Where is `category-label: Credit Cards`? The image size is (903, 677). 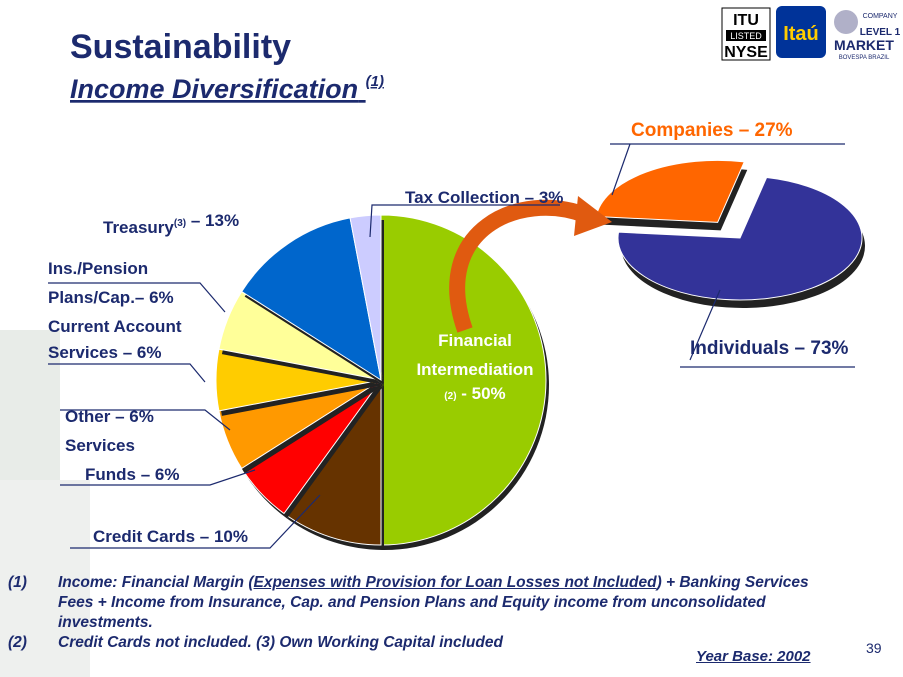
category-label: Credit Cards is located at coordinates (144, 536).